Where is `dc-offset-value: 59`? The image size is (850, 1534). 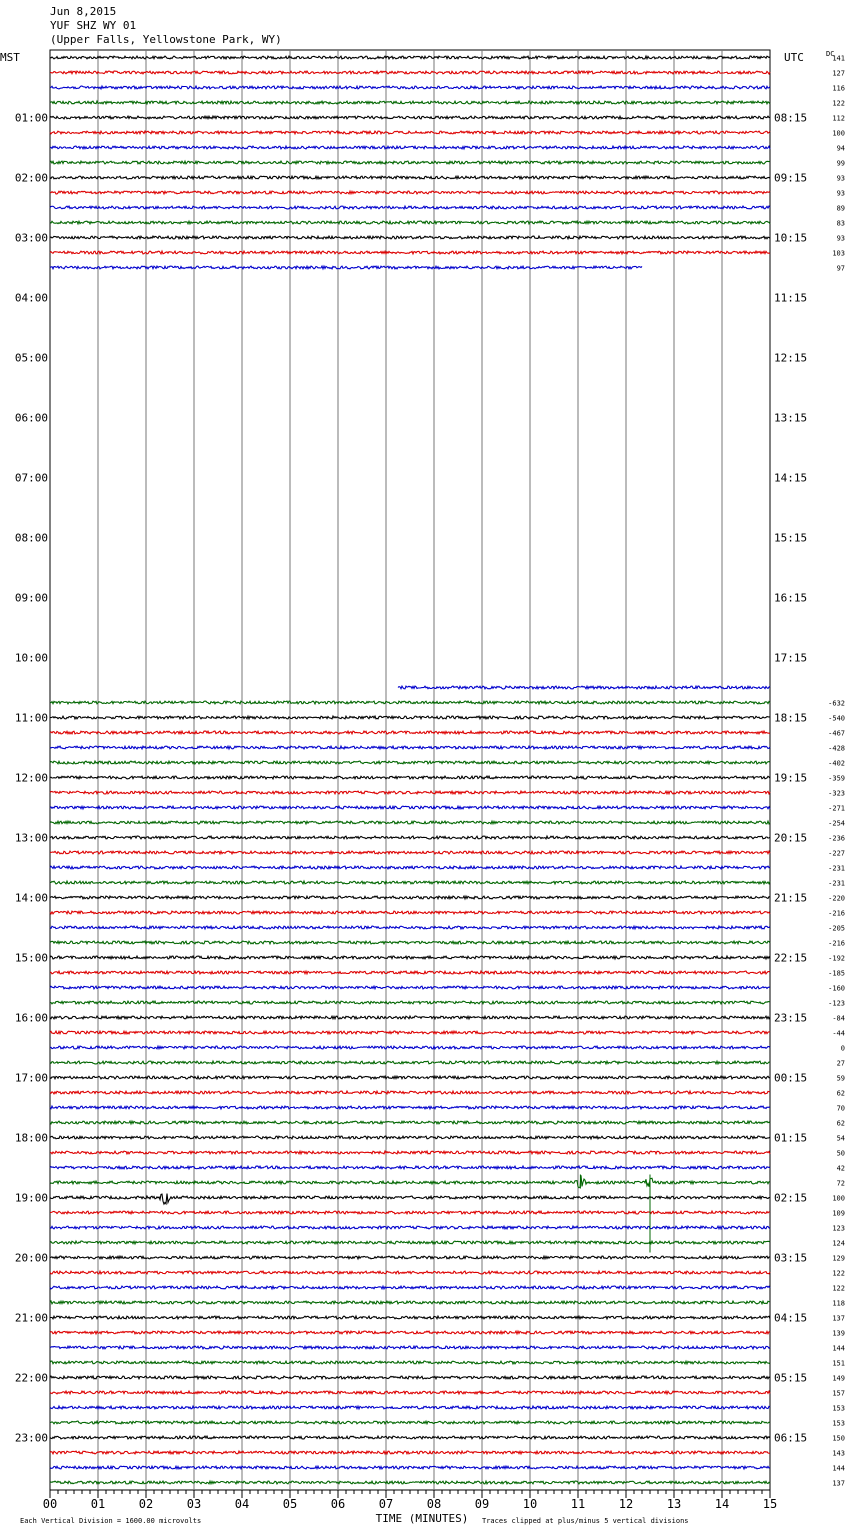 dc-offset-value: 59 is located at coordinates (841, 1079).